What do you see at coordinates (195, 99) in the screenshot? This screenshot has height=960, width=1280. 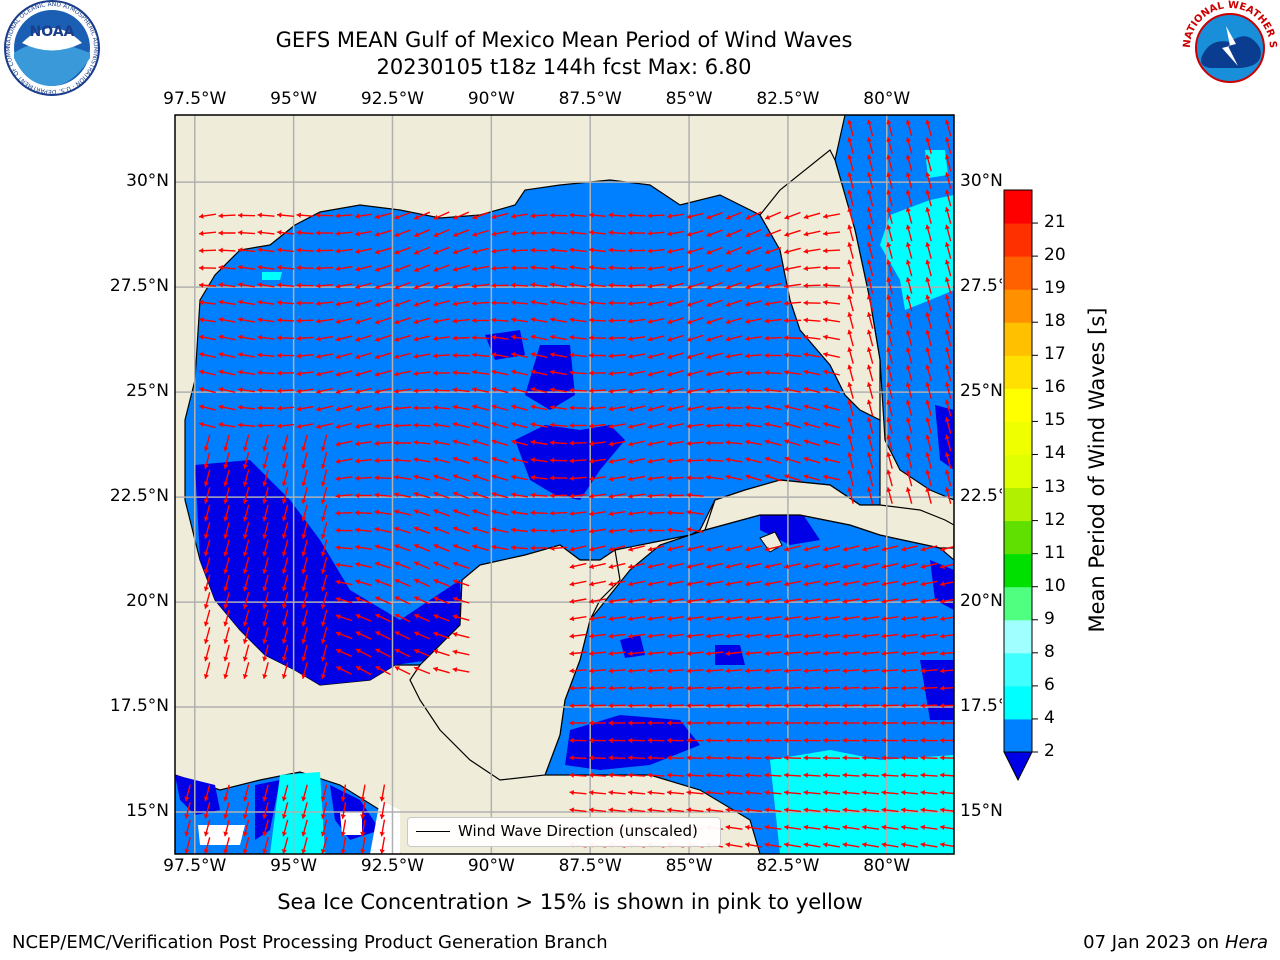 I see `lon-tick-label: 97.5°W` at bounding box center [195, 99].